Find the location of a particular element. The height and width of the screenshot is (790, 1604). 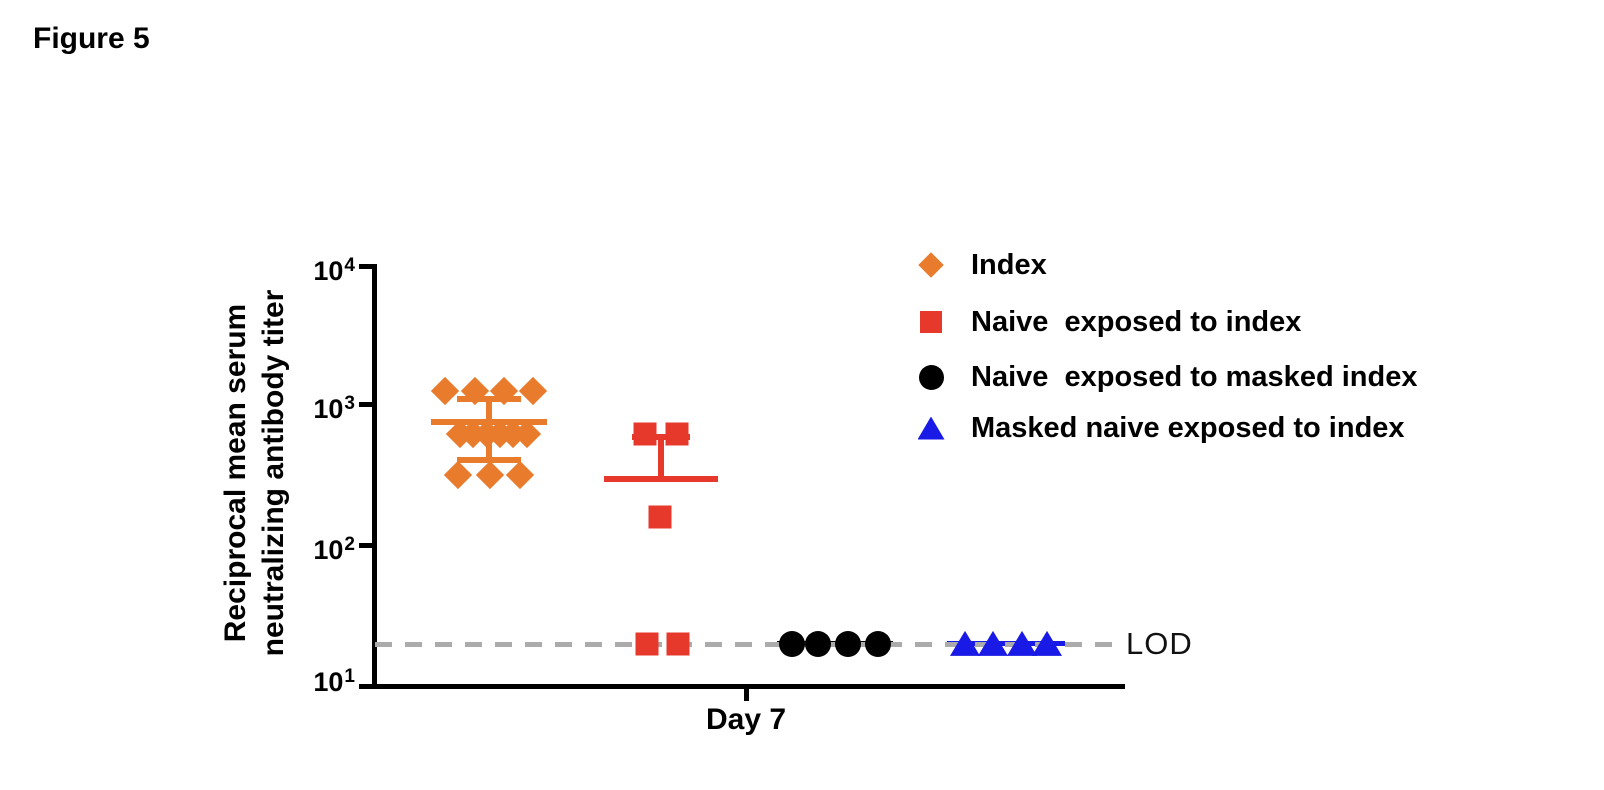

naive-exposed-square-icon is located at coordinates (931, 322).